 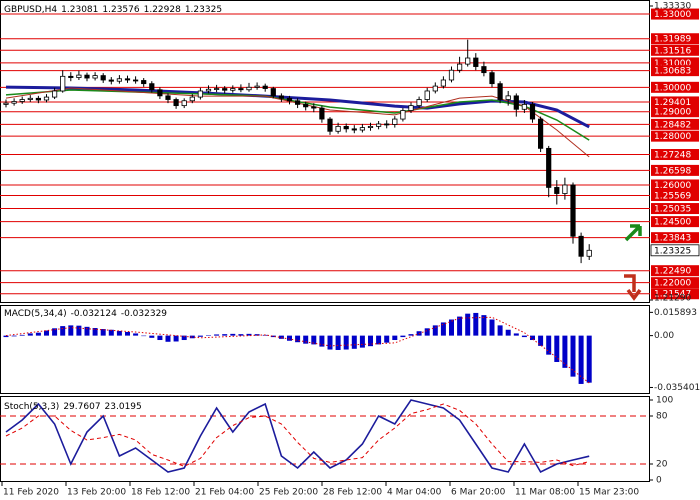 I want to click on x-tick-label: 11 Feb 2020, so click(x=31, y=493).